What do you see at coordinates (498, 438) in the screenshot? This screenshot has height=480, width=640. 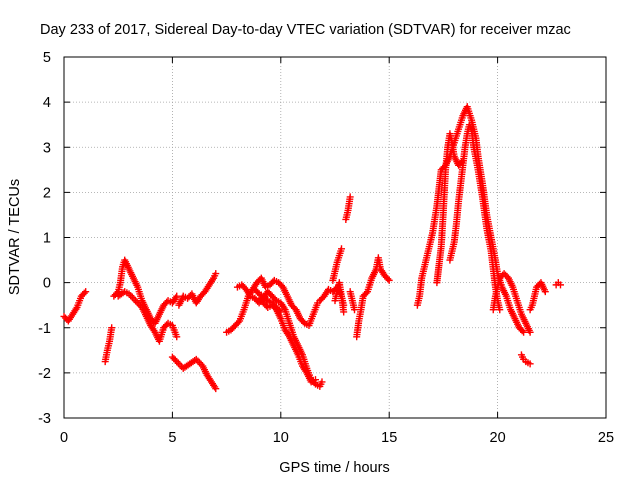 I see `x-tick-label: 20` at bounding box center [498, 438].